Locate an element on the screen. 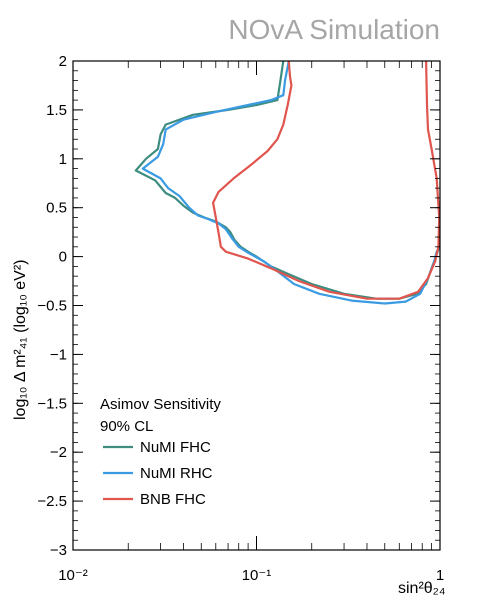 This screenshot has width=488, height=612. y-tick-label: 0 is located at coordinates (63, 257).